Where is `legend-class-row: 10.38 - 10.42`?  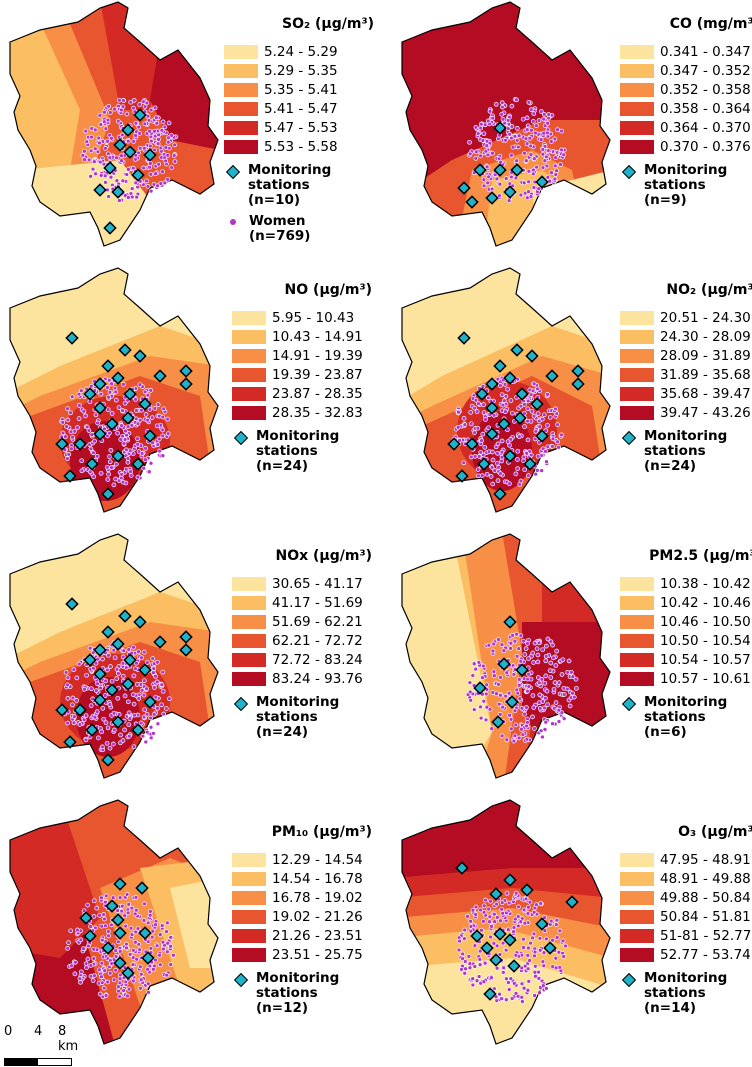 legend-class-row: 10.38 - 10.42 is located at coordinates (686, 583).